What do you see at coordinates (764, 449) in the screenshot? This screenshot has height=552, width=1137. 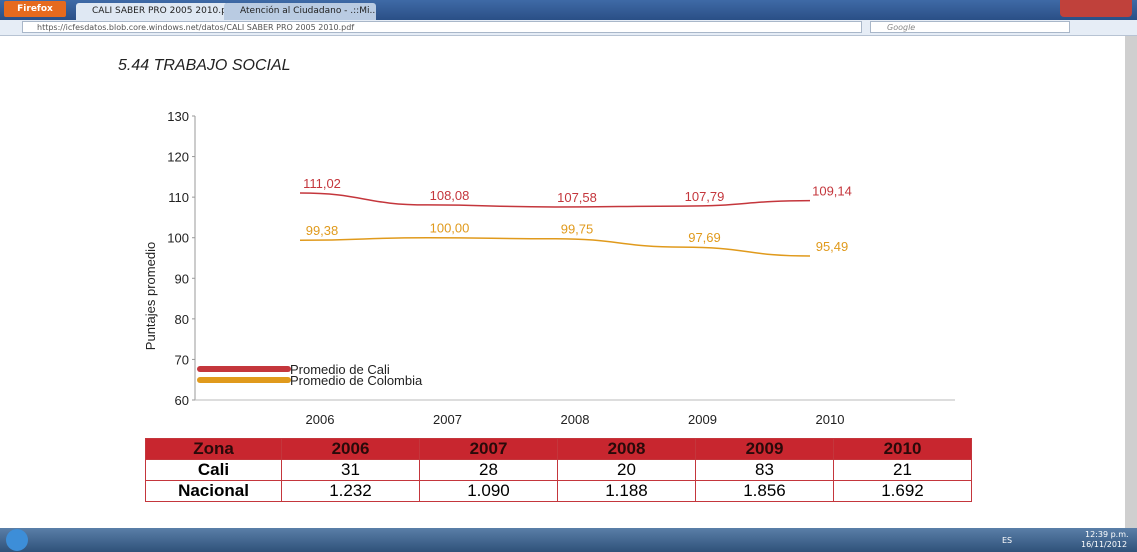 I see `table-cell: 2009` at bounding box center [764, 449].